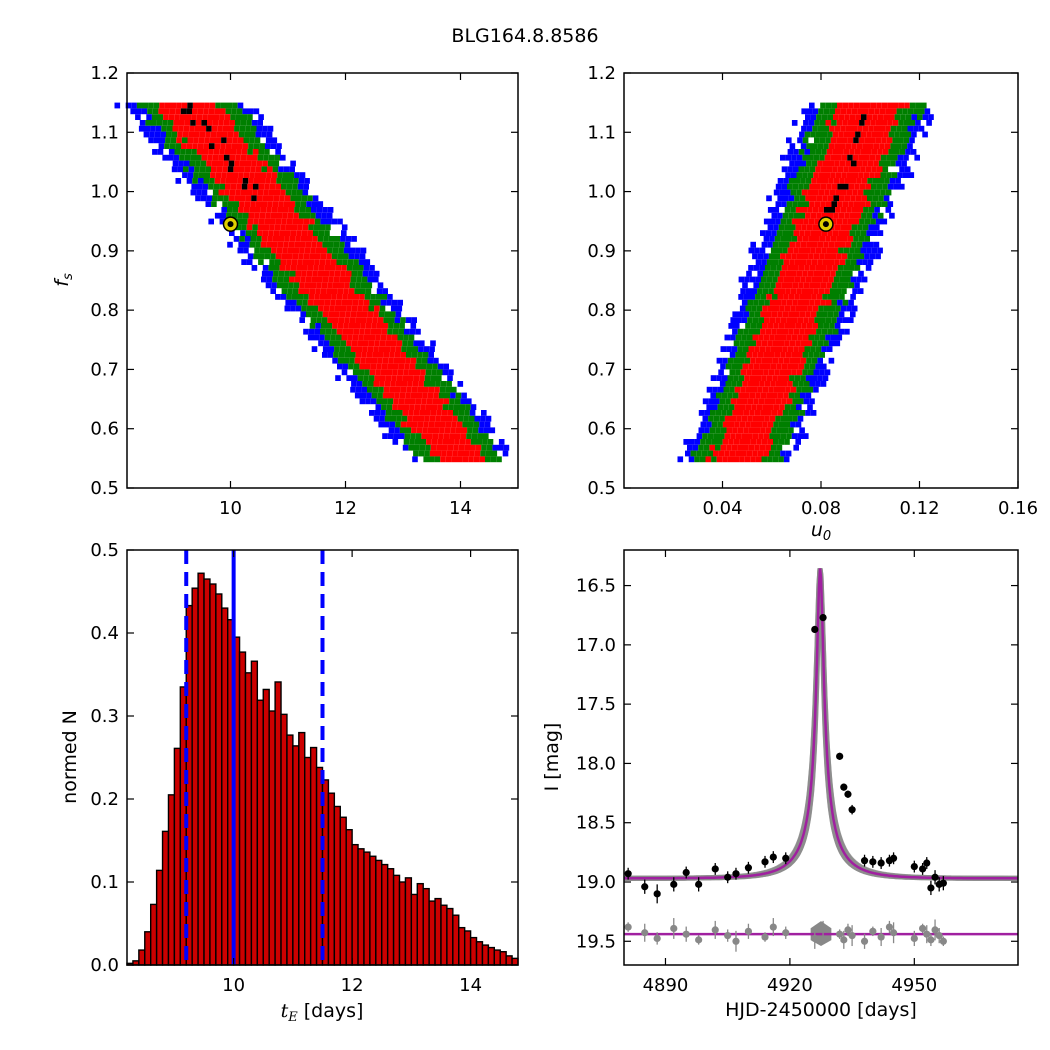 This screenshot has width=1050, height=1050. Describe the element at coordinates (765, 937) in the screenshot. I see `residual-point` at that location.